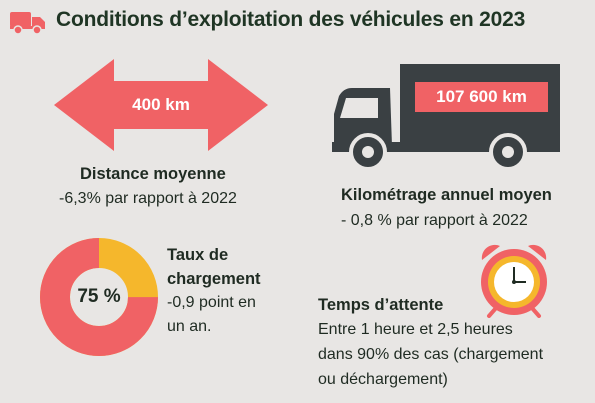 This screenshot has width=595, height=403. I want to click on distance-label: Distance moyenne, so click(153, 174).